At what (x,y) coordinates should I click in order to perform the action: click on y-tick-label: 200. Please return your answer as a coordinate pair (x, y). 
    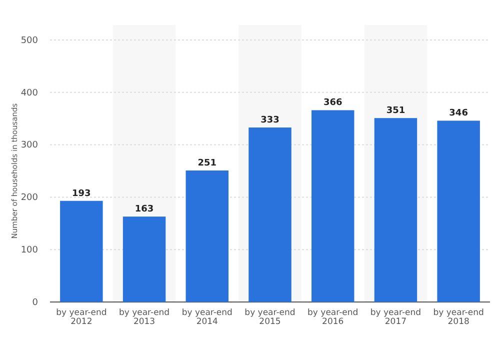
    Looking at the image, I should click on (29, 198).